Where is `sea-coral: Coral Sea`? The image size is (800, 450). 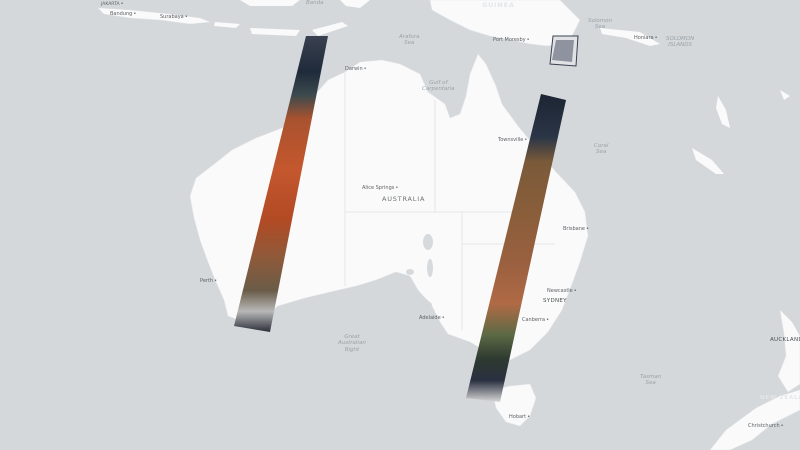 sea-coral: Coral Sea is located at coordinates (601, 149).